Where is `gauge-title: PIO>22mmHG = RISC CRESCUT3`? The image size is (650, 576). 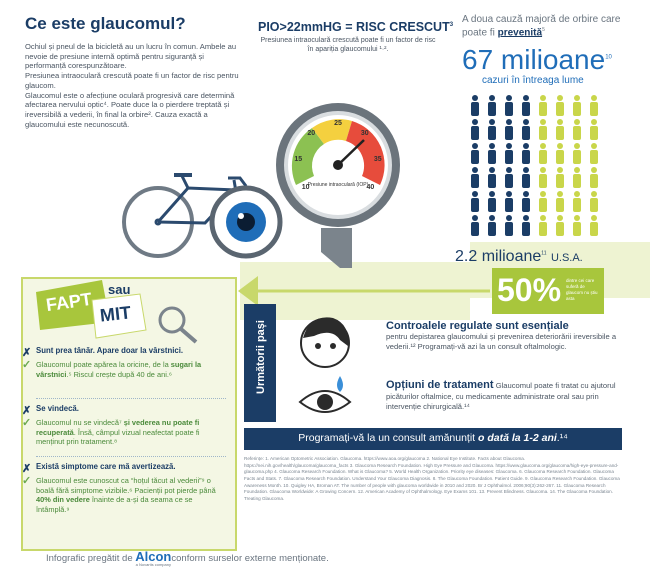 gauge-title: PIO>22mmHG = RISC CRESCUT3 is located at coordinates (355, 27).